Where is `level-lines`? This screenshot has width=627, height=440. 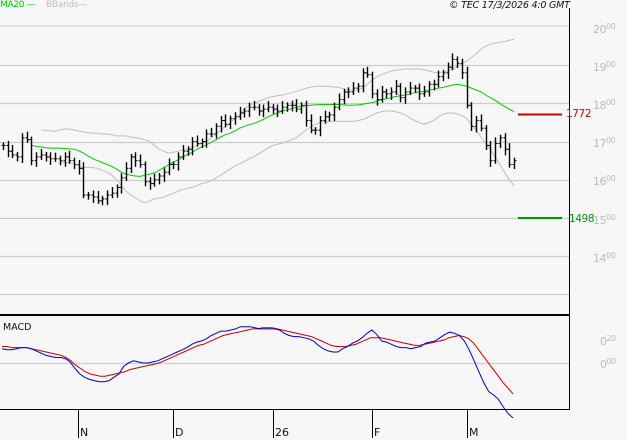
level-lines is located at coordinates (540, 166).